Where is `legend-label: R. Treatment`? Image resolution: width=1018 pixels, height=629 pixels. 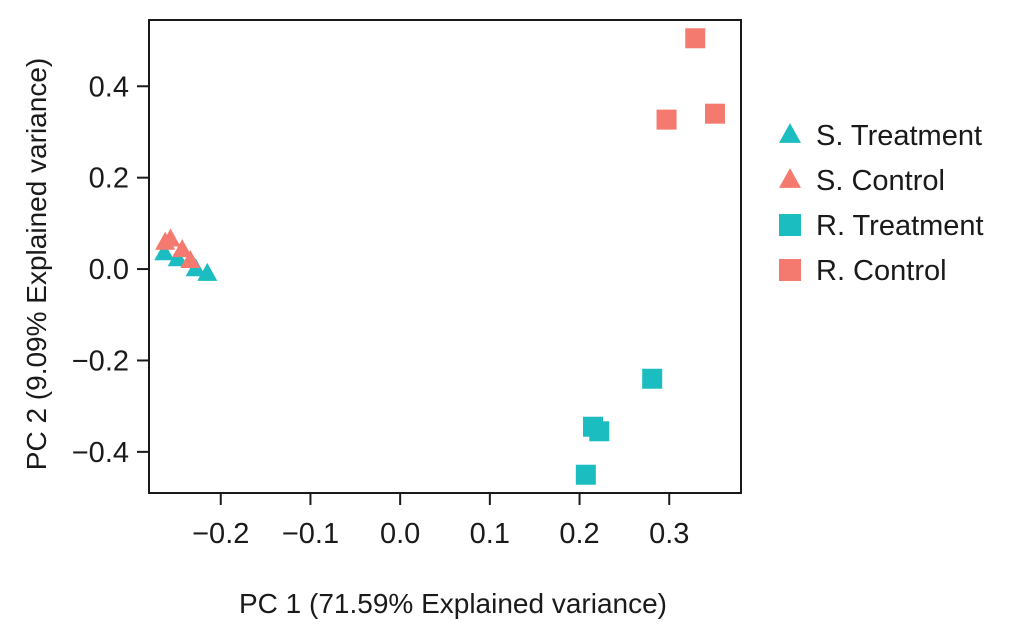 legend-label: R. Treatment is located at coordinates (900, 226).